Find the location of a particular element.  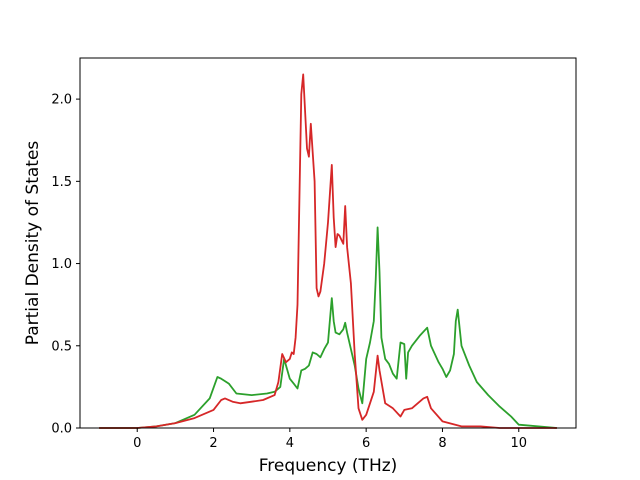

x-tick-label: 10 is located at coordinates (518, 443).